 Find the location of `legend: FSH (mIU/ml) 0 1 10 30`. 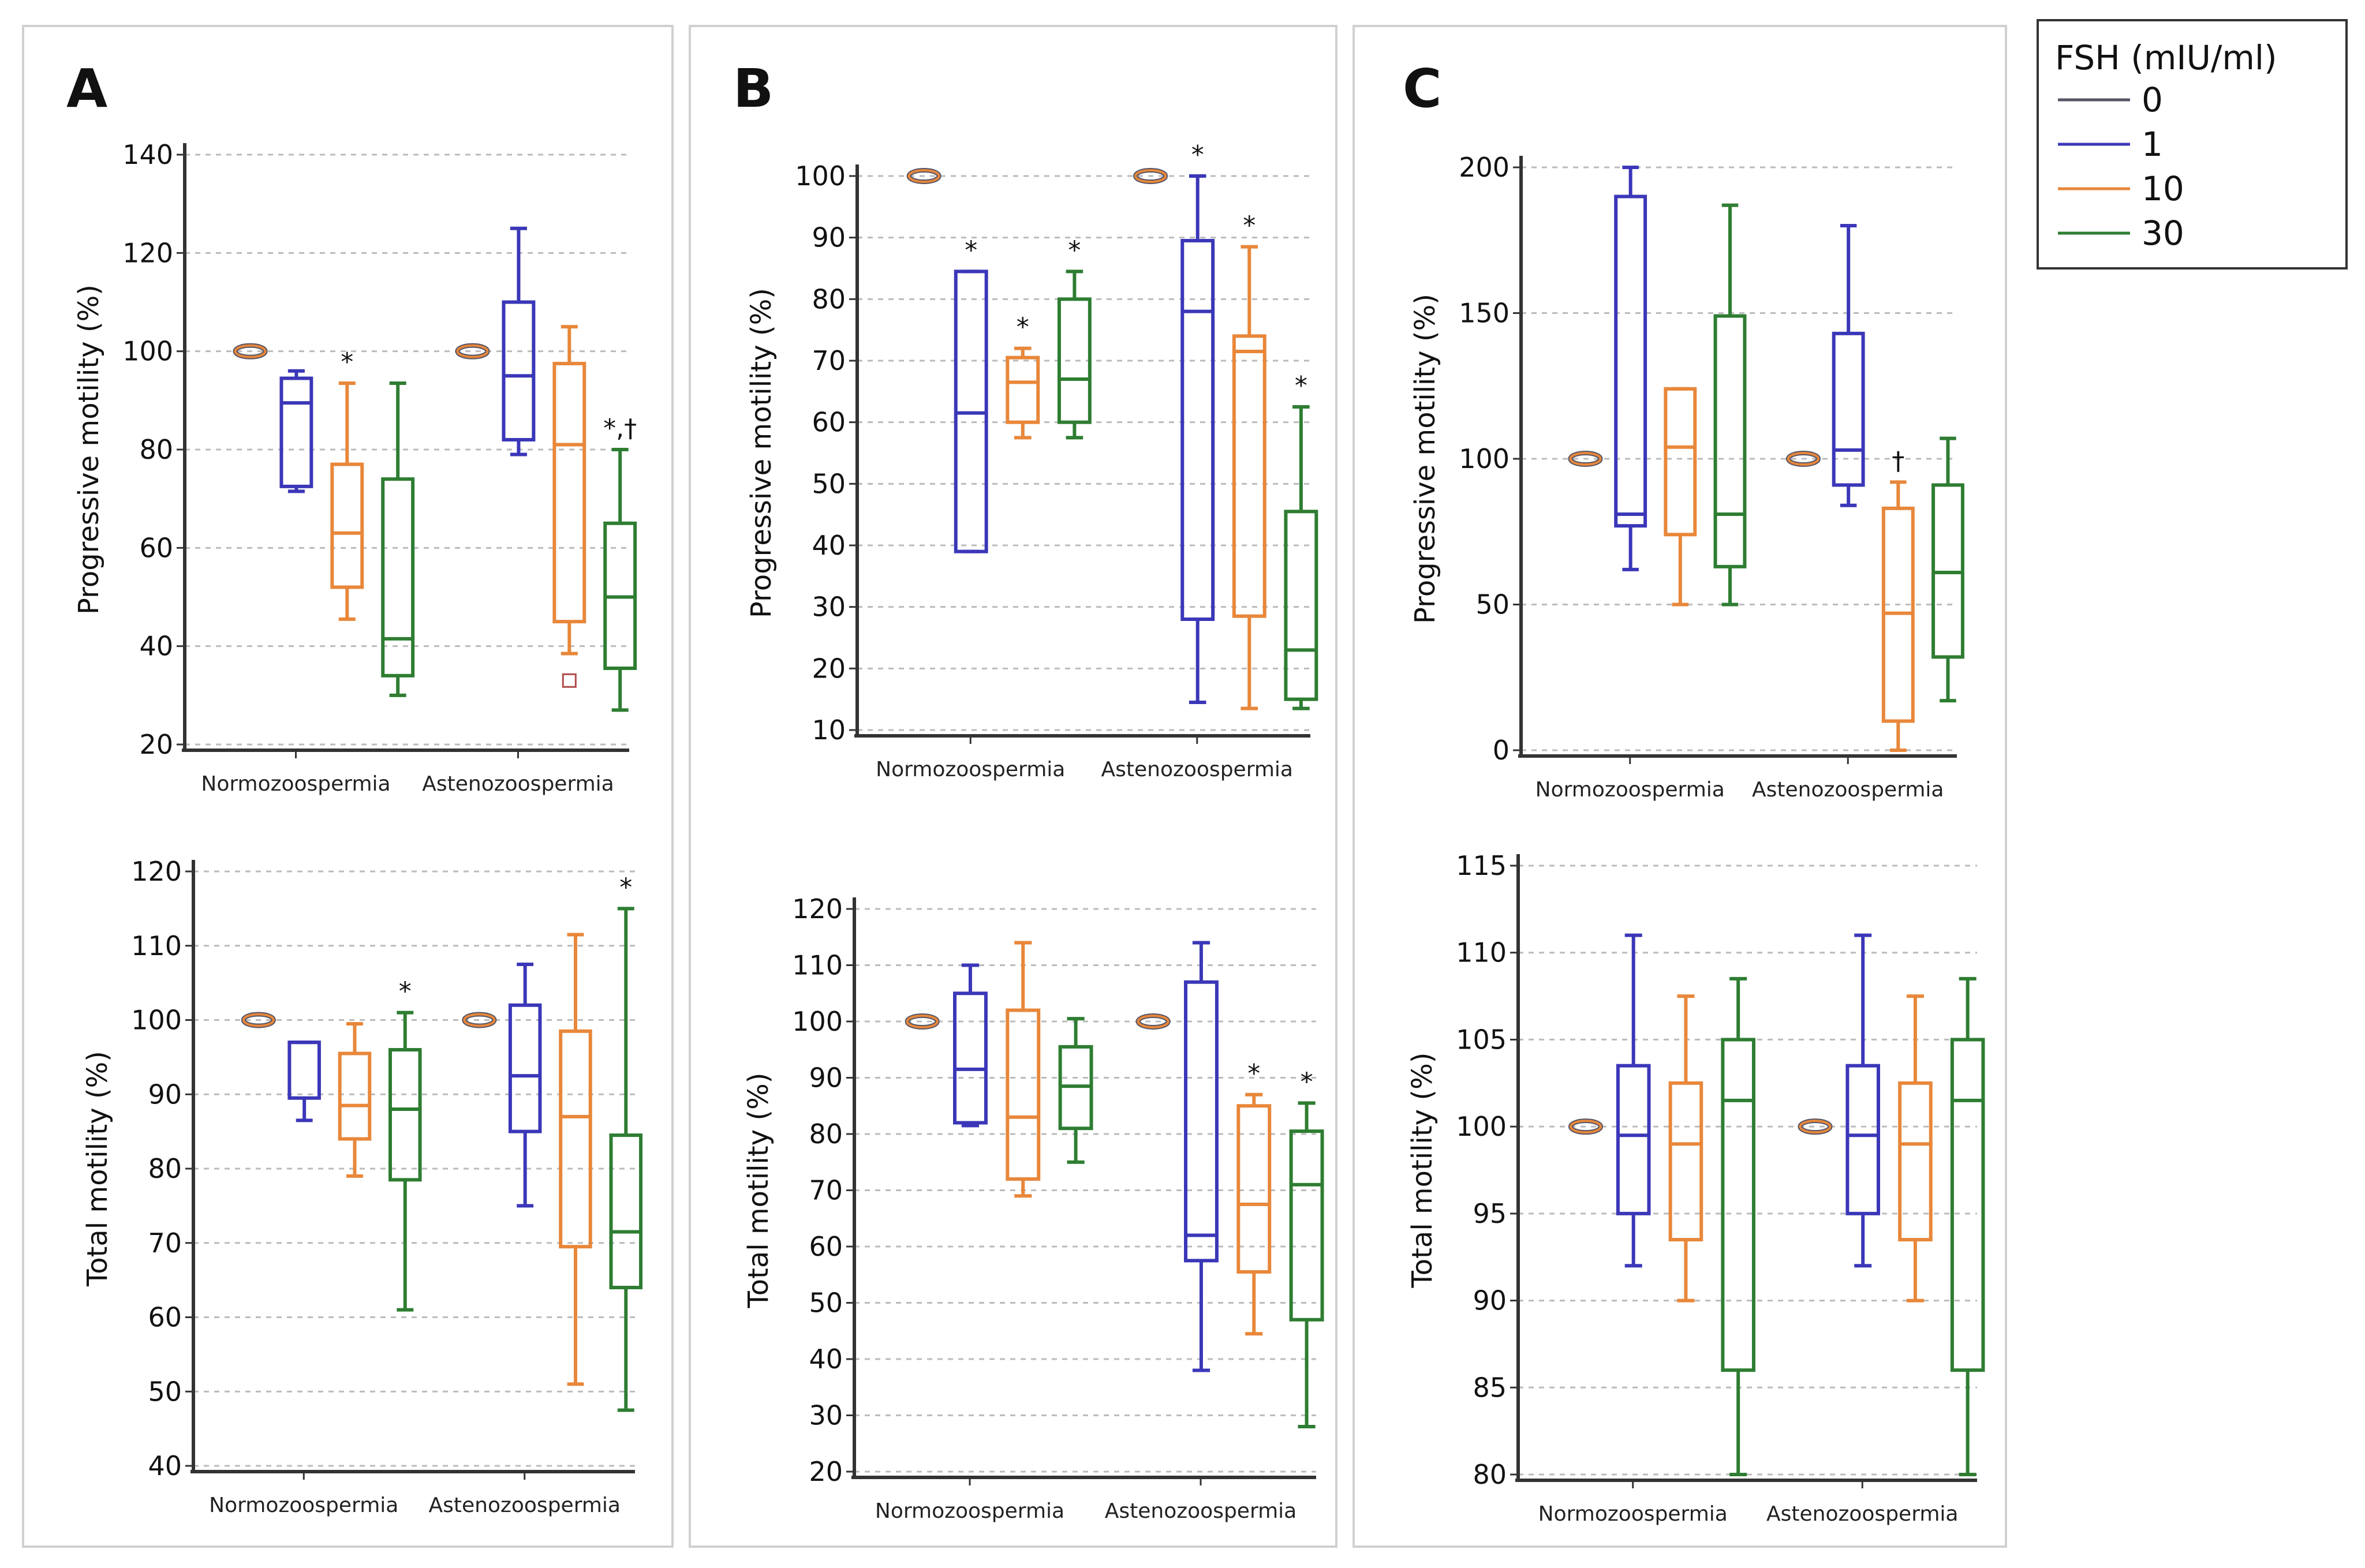

legend: FSH (mIU/ml) 0 1 10 30 is located at coordinates (2192, 144).